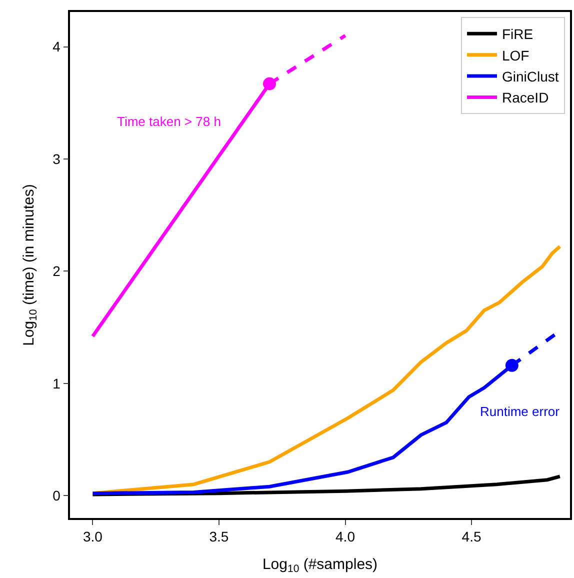  Describe the element at coordinates (520, 411) in the screenshot. I see `annotation: Runtime error` at that location.